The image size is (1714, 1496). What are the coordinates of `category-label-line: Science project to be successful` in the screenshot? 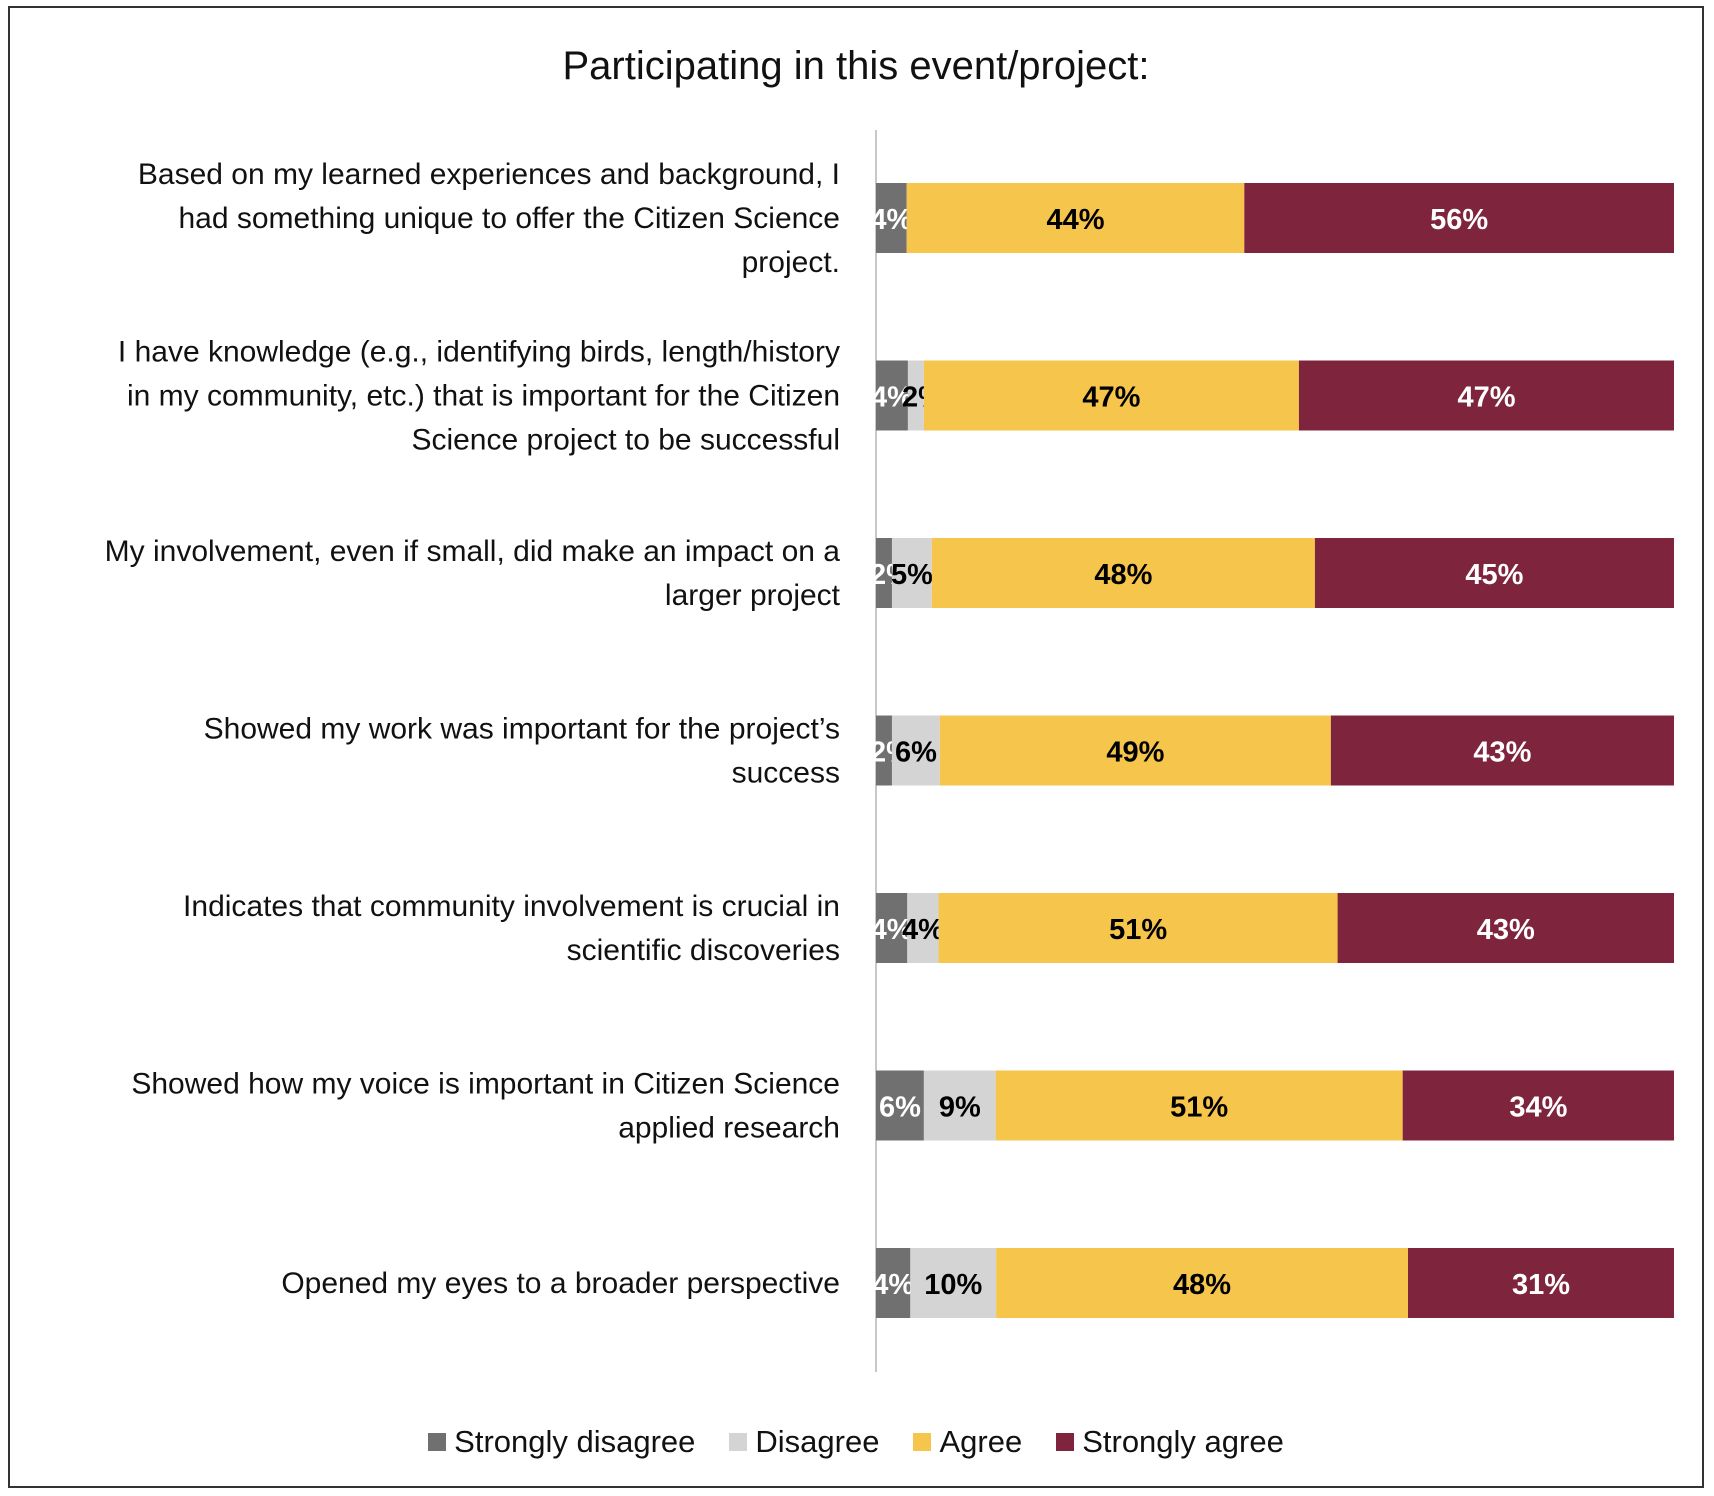 It's located at (625, 440).